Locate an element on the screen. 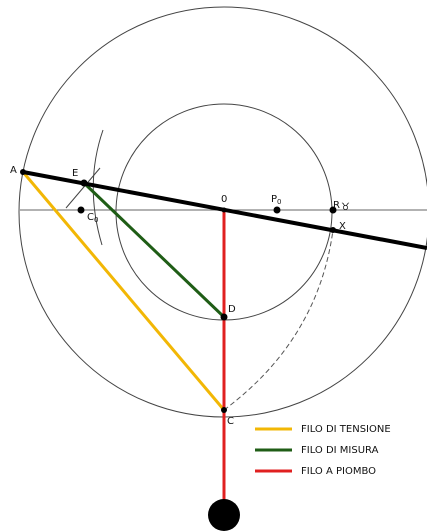  legend-label-plumb: FILO A PIOMBO is located at coordinates (338, 471).